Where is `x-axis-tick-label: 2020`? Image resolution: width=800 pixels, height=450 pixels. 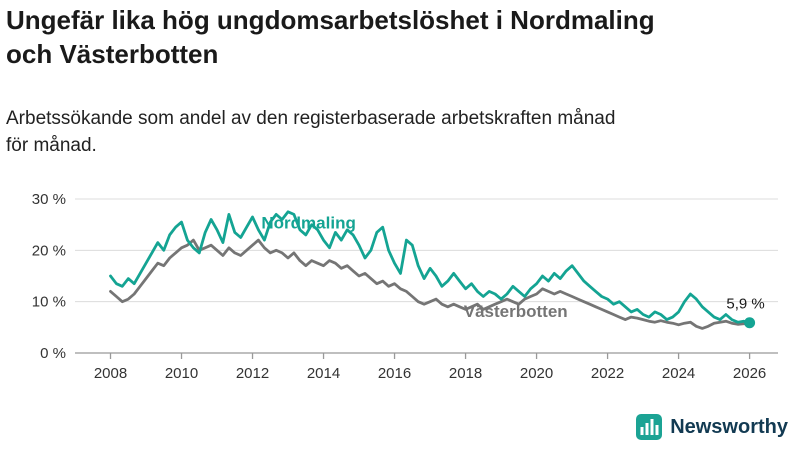 x-axis-tick-label: 2020 is located at coordinates (536, 373).